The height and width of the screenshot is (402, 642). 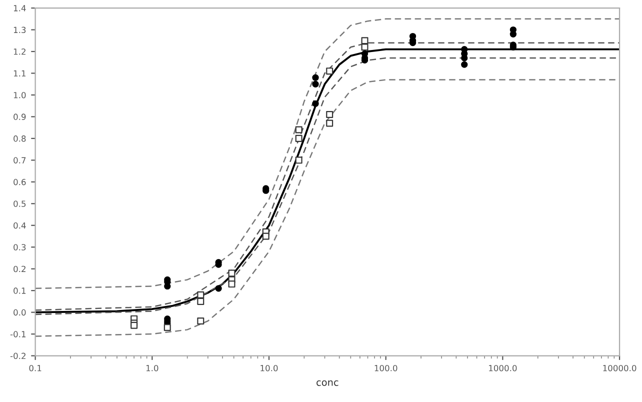 I want to click on y-tick-label: 1.4, so click(x=20, y=8).